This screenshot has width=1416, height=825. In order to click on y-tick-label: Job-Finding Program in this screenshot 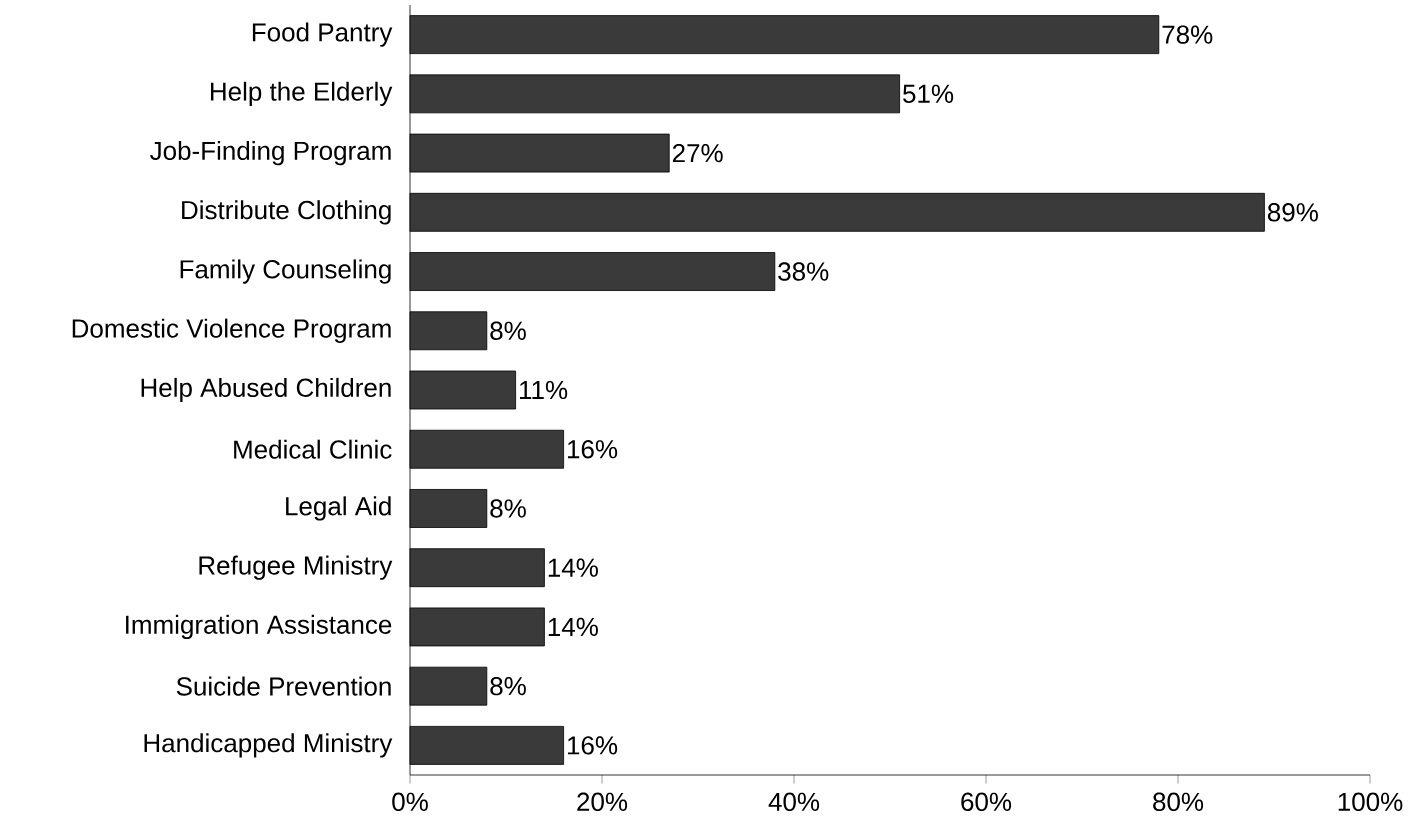, I will do `click(270, 153)`.